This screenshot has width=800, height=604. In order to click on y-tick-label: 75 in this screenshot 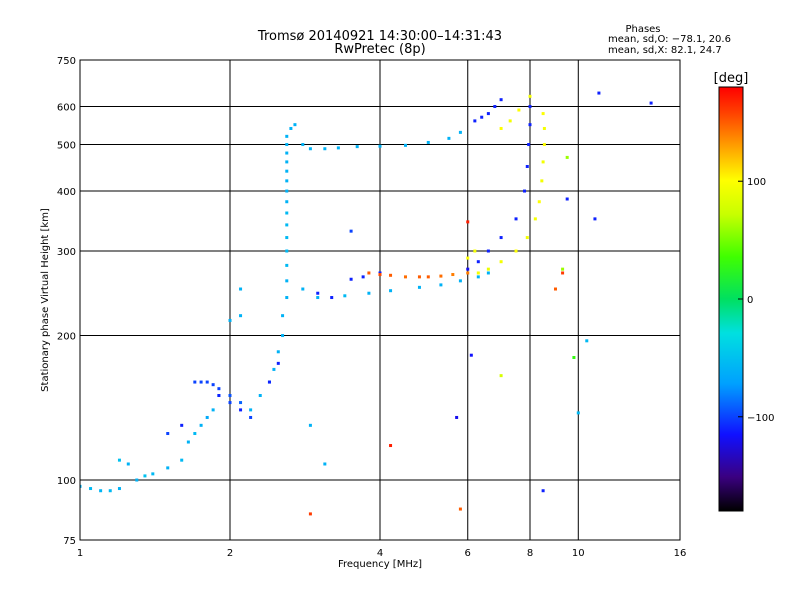, I will do `click(69, 541)`.